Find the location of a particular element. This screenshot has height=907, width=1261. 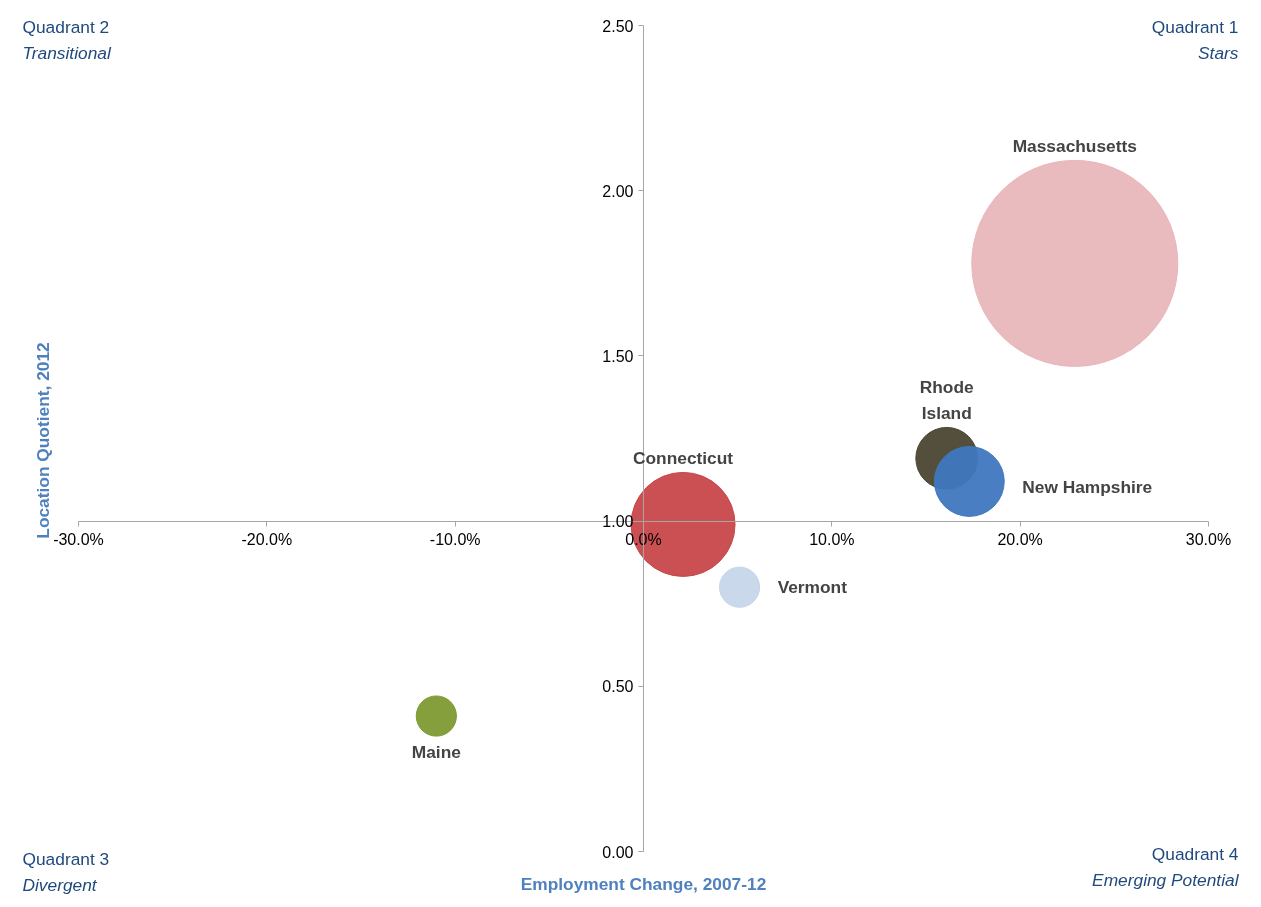

x-tick-label: -30.0% is located at coordinates (78, 540).